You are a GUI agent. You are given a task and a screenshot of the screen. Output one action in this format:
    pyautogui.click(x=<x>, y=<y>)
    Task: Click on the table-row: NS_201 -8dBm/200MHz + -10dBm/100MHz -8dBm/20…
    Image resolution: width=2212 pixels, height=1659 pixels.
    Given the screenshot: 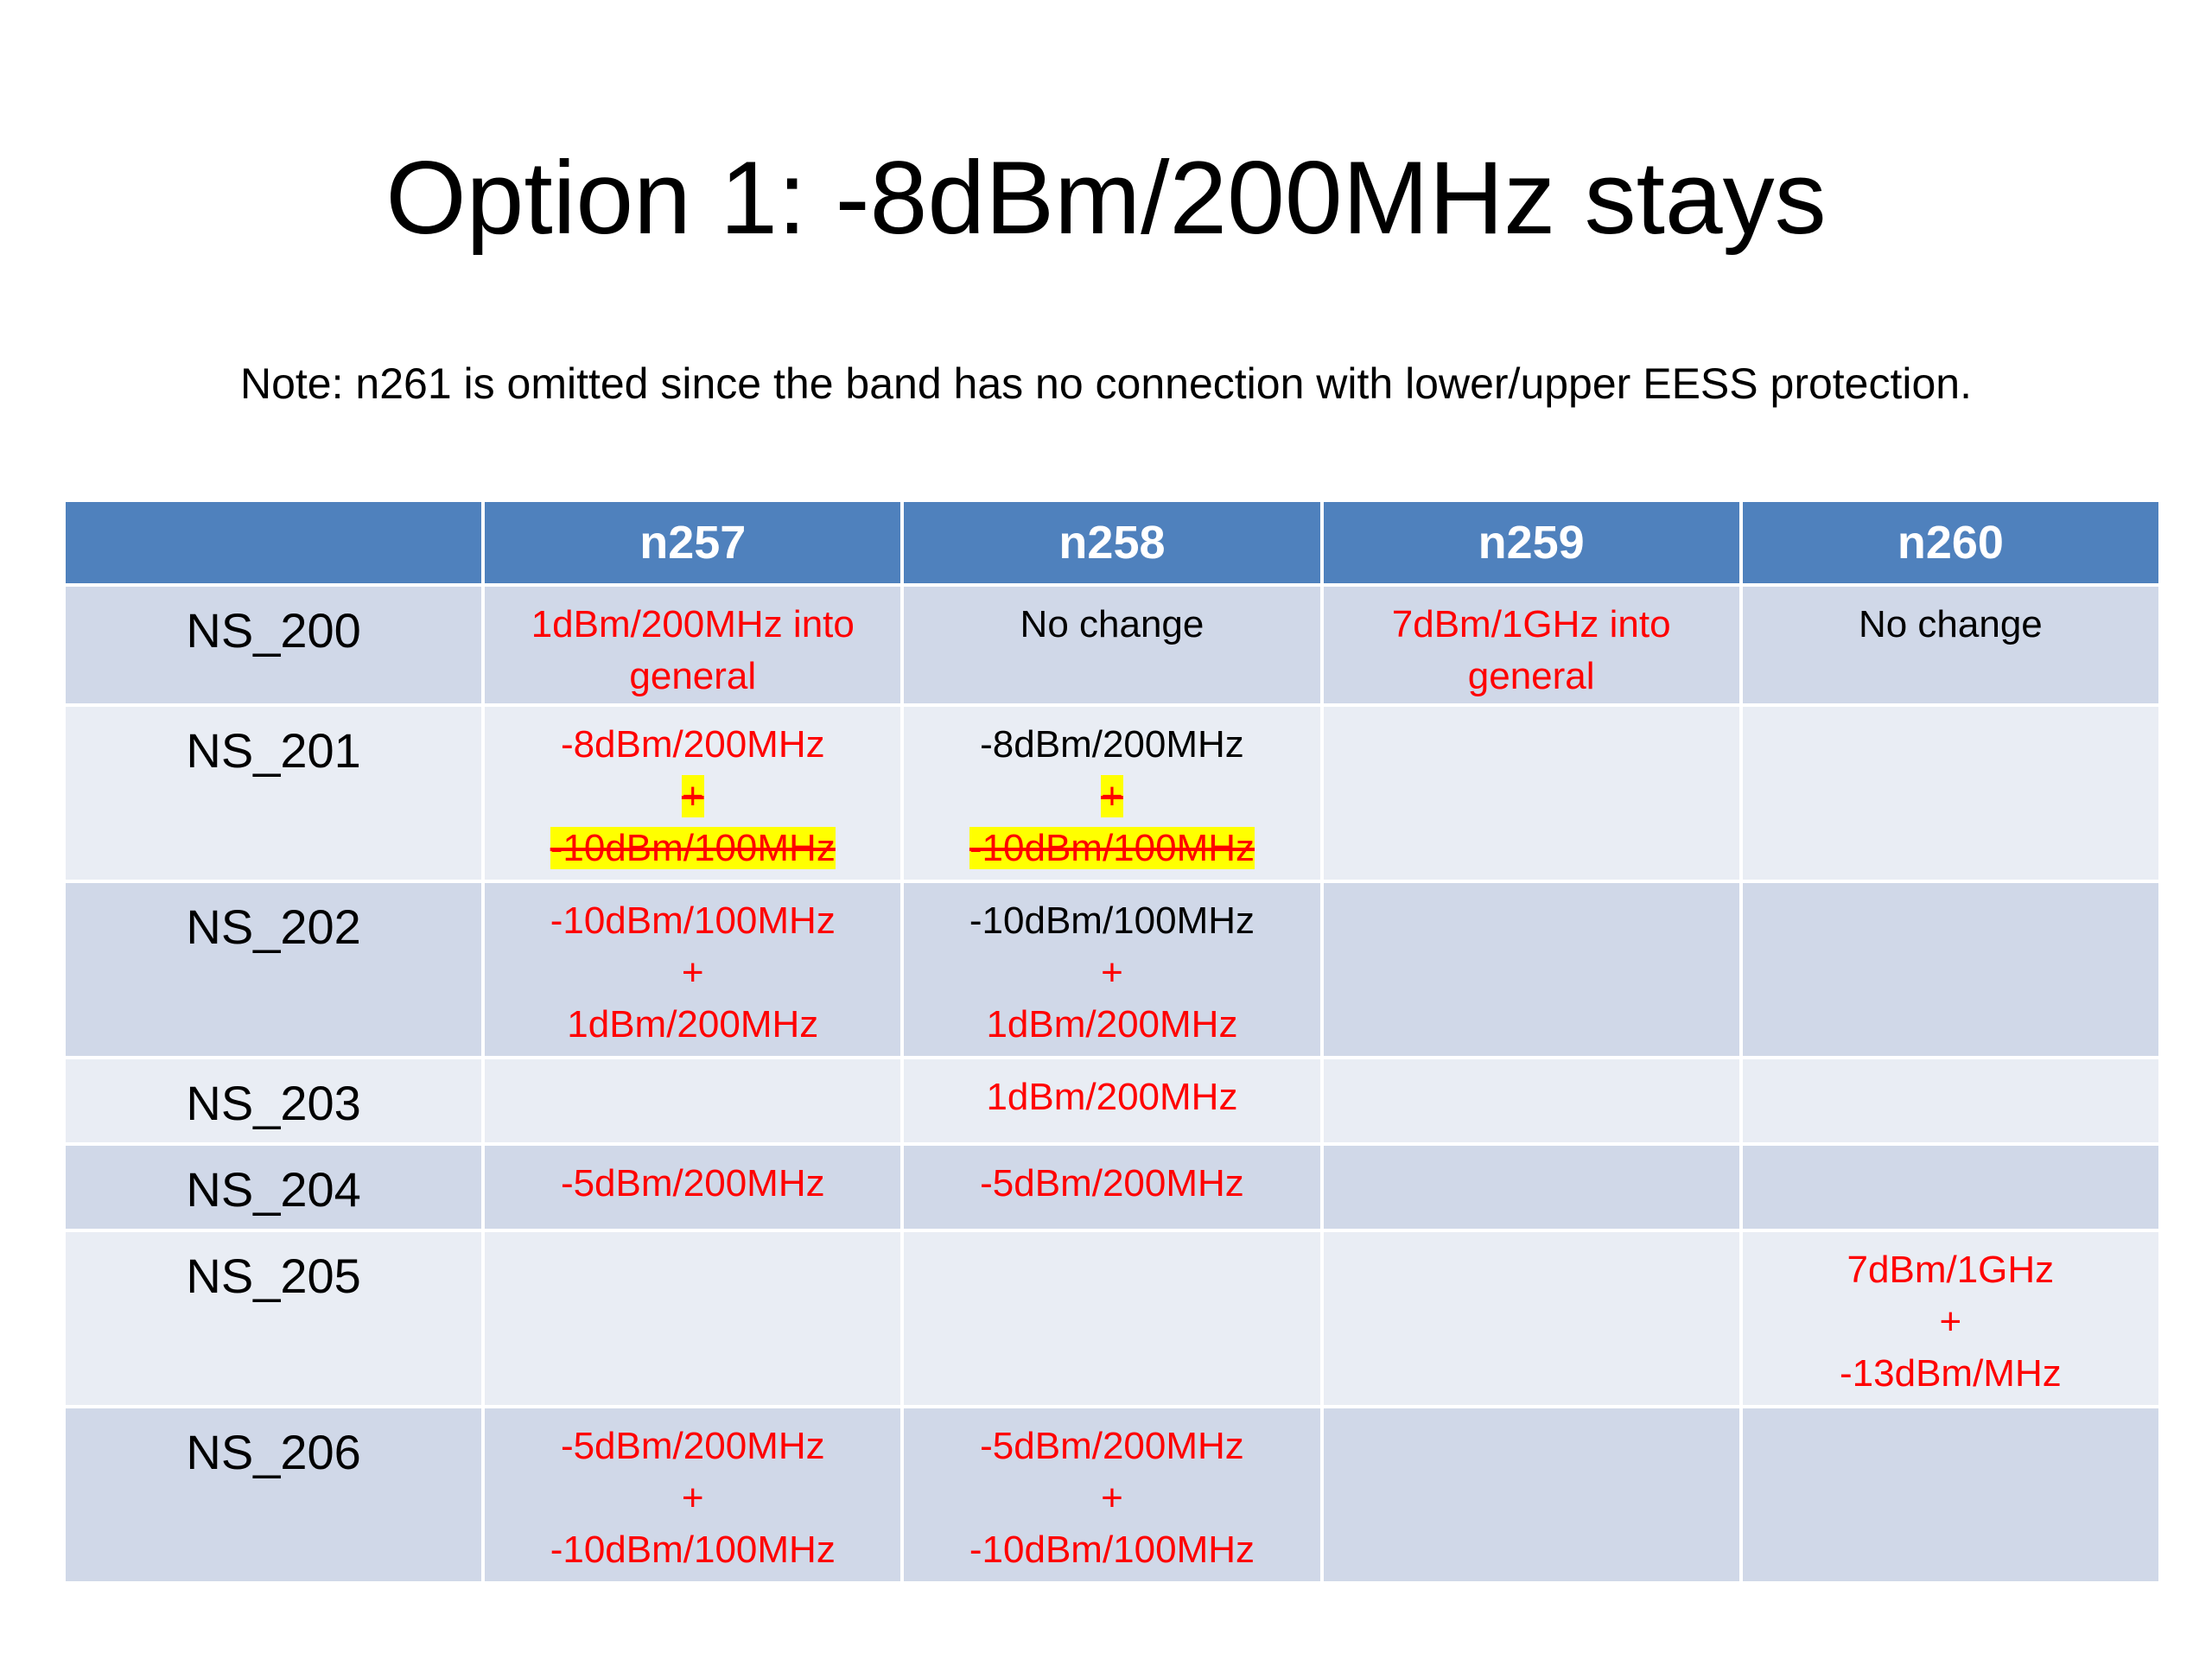 What is the action you would take?
    pyautogui.click(x=1112, y=793)
    